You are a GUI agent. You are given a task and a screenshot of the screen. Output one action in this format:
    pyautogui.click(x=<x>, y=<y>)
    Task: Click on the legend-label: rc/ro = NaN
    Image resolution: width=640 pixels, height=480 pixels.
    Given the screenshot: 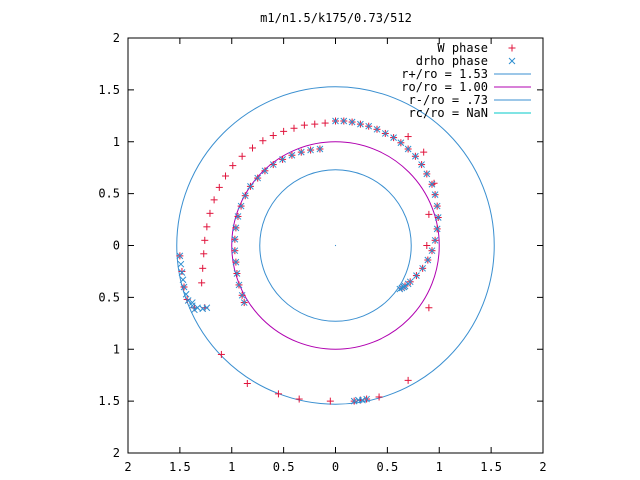 What is the action you would take?
    pyautogui.click(x=448, y=113)
    